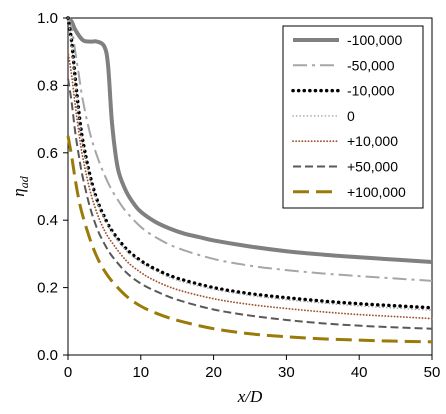  What do you see at coordinates (372, 141) in the screenshot?
I see `legend-label-4: +10,000` at bounding box center [372, 141].